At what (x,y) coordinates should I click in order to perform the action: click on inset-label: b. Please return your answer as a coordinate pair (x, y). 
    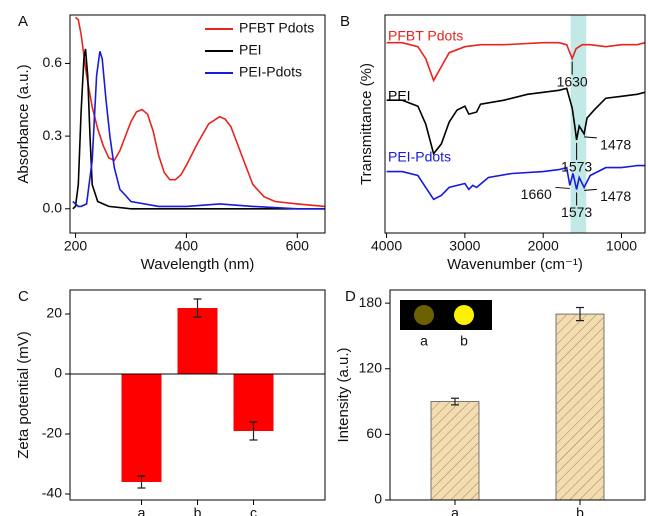
    Looking at the image, I should click on (464, 341).